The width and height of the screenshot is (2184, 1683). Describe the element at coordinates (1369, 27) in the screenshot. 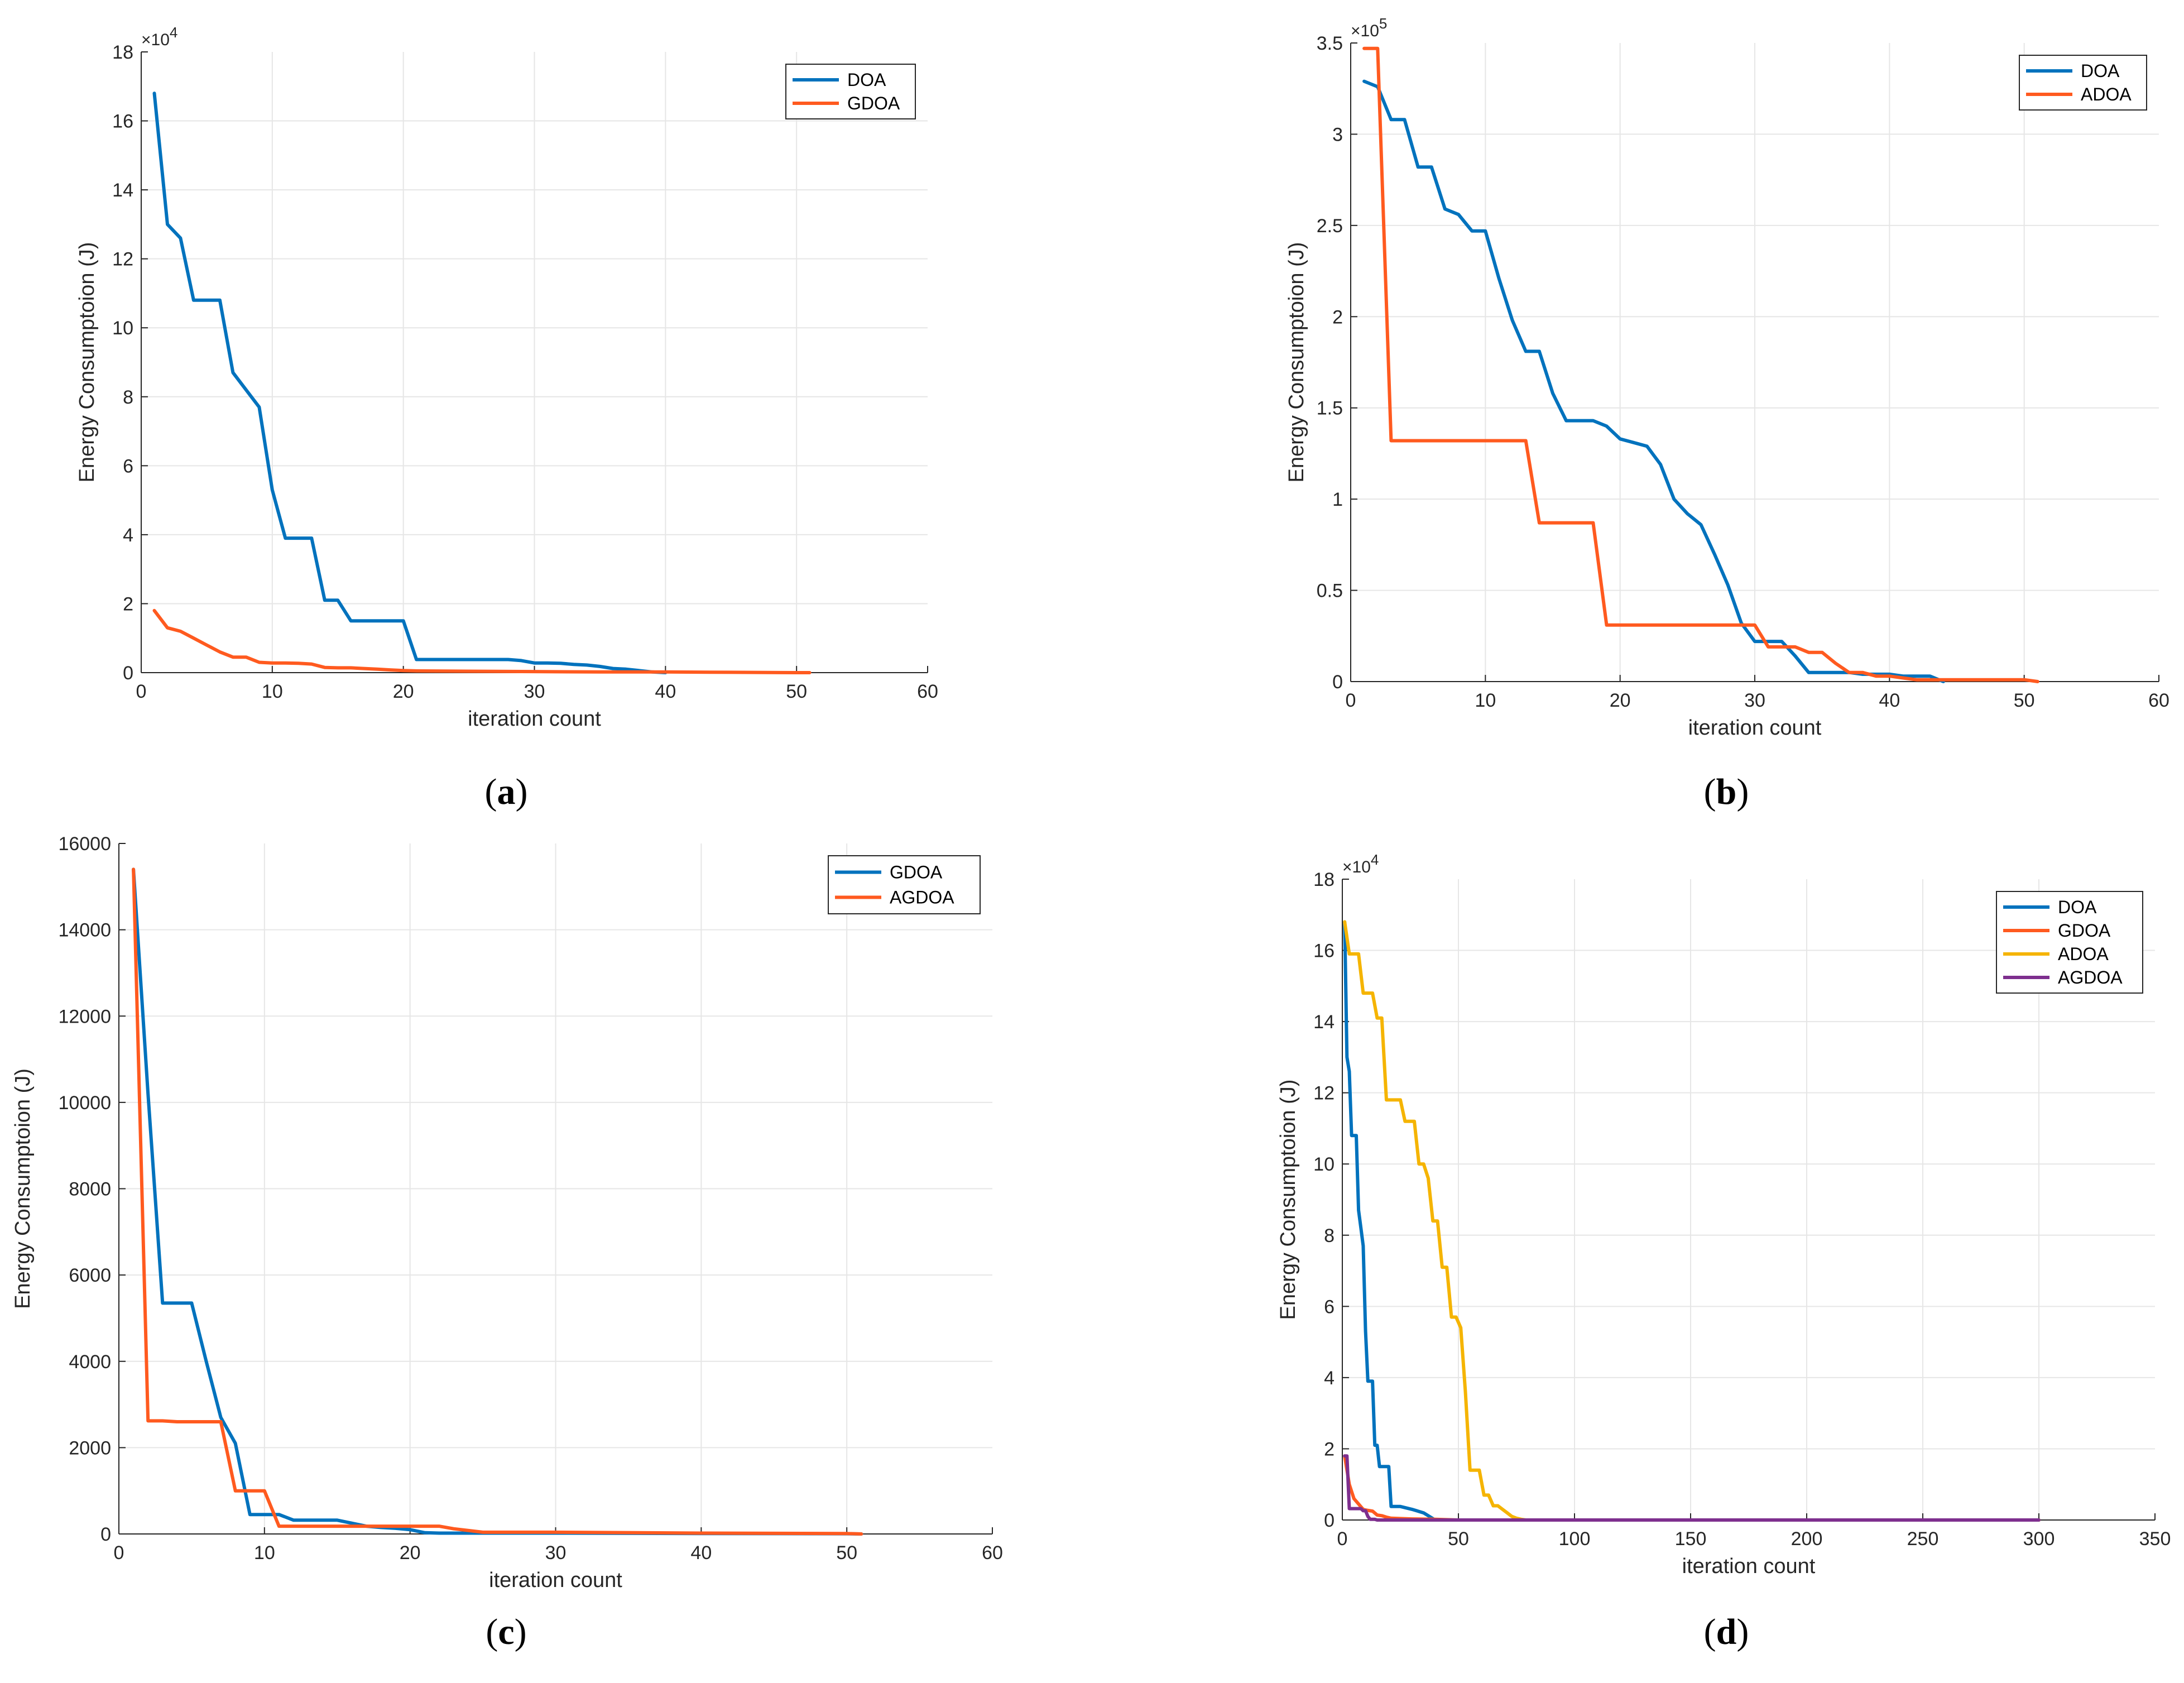

I see `y-multiplier: ×10⁵` at that location.